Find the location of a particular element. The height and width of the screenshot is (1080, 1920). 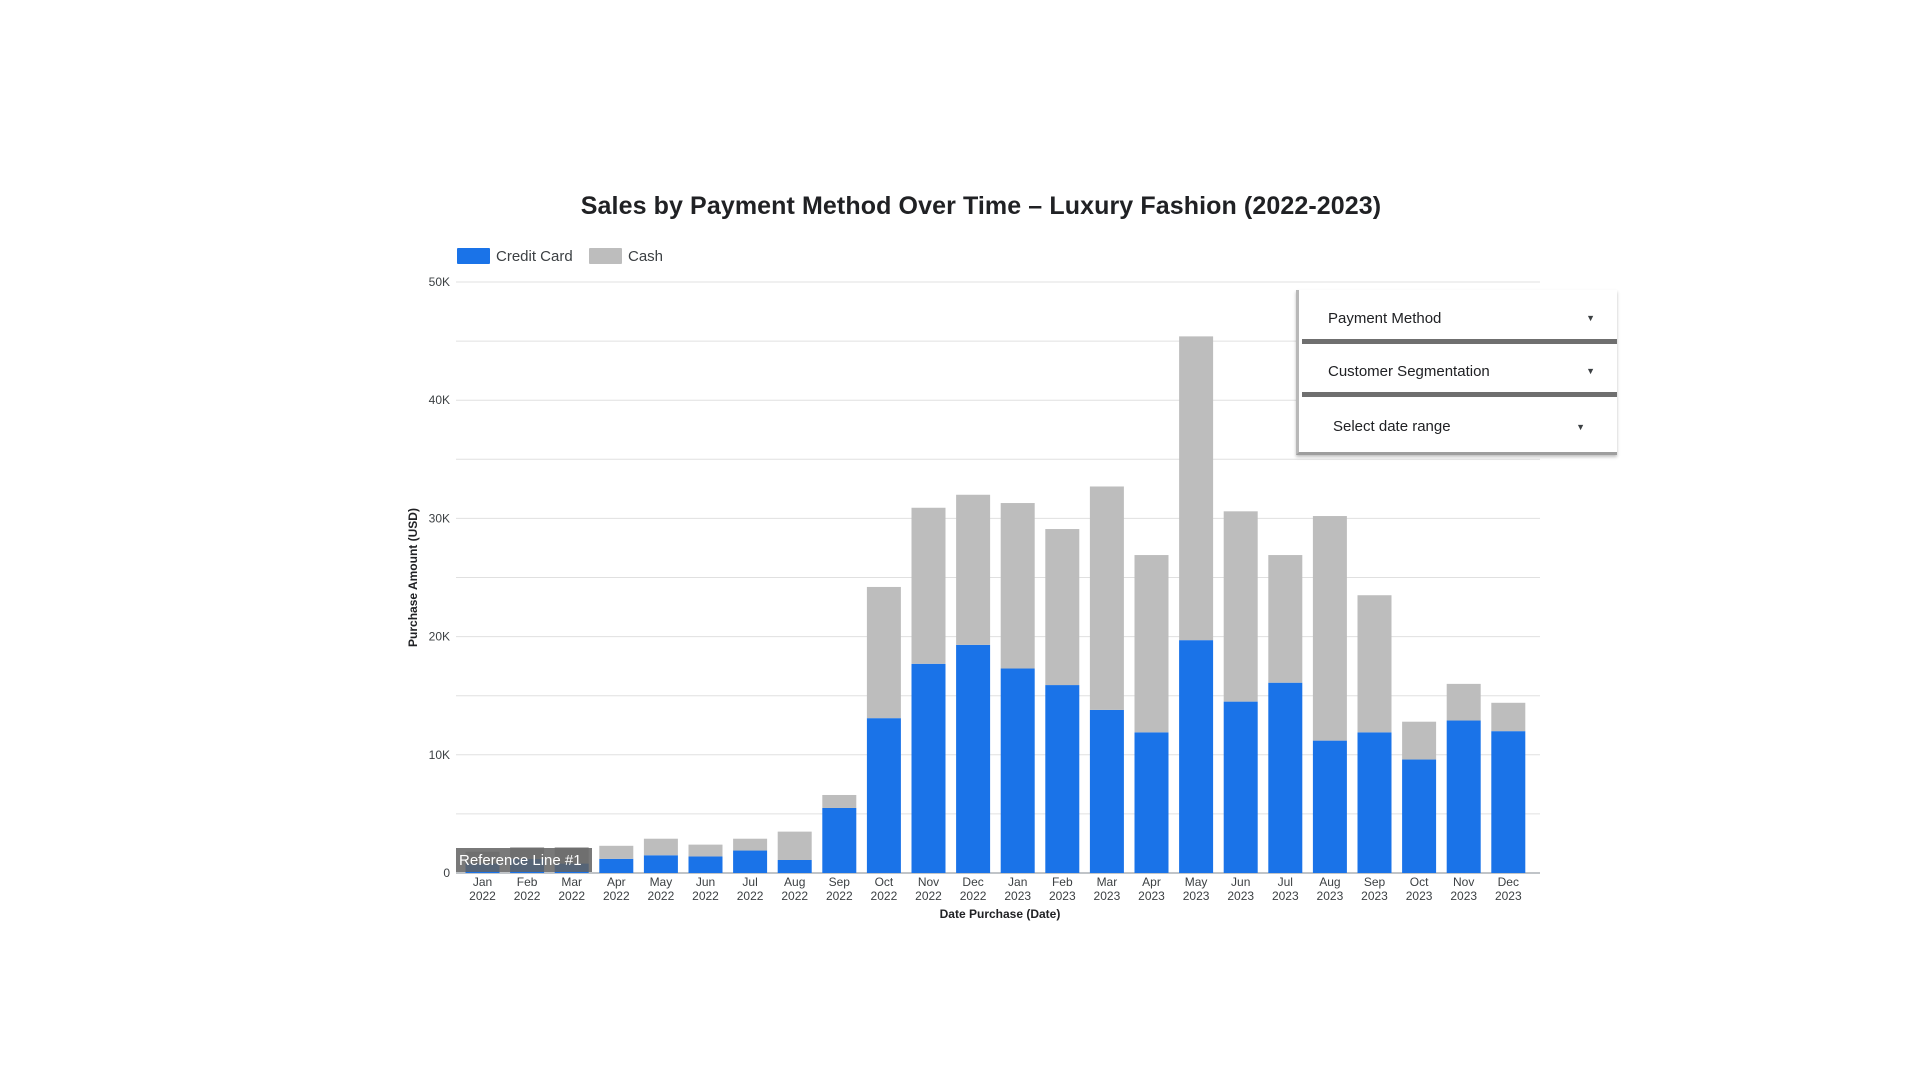

y-tick-label: 20K is located at coordinates (439, 637).